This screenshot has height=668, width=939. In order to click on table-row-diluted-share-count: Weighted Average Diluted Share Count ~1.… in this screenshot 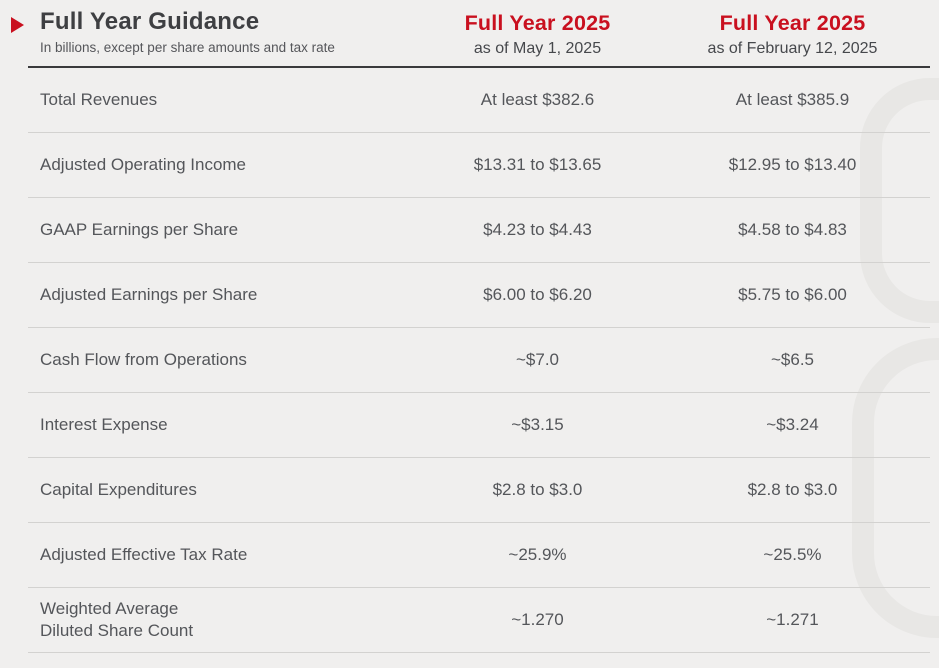, I will do `click(479, 620)`.